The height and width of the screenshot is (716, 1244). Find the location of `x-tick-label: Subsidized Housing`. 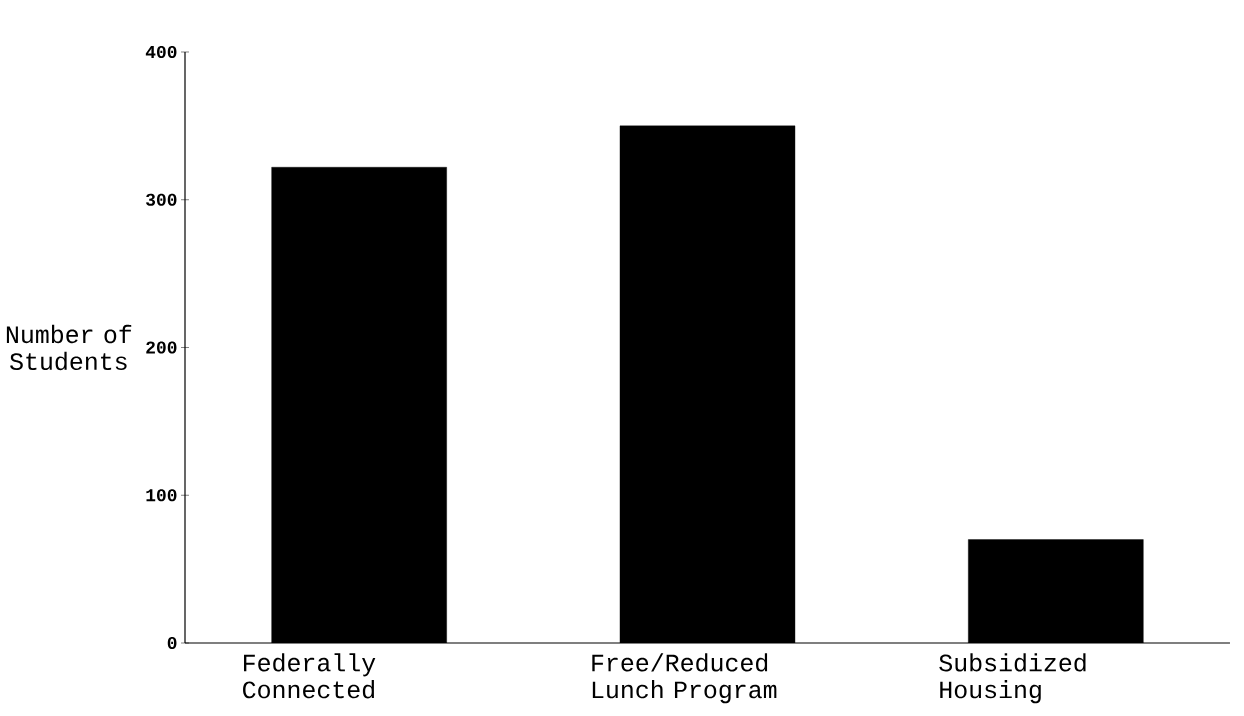

x-tick-label: Subsidized Housing is located at coordinates (1012, 678).